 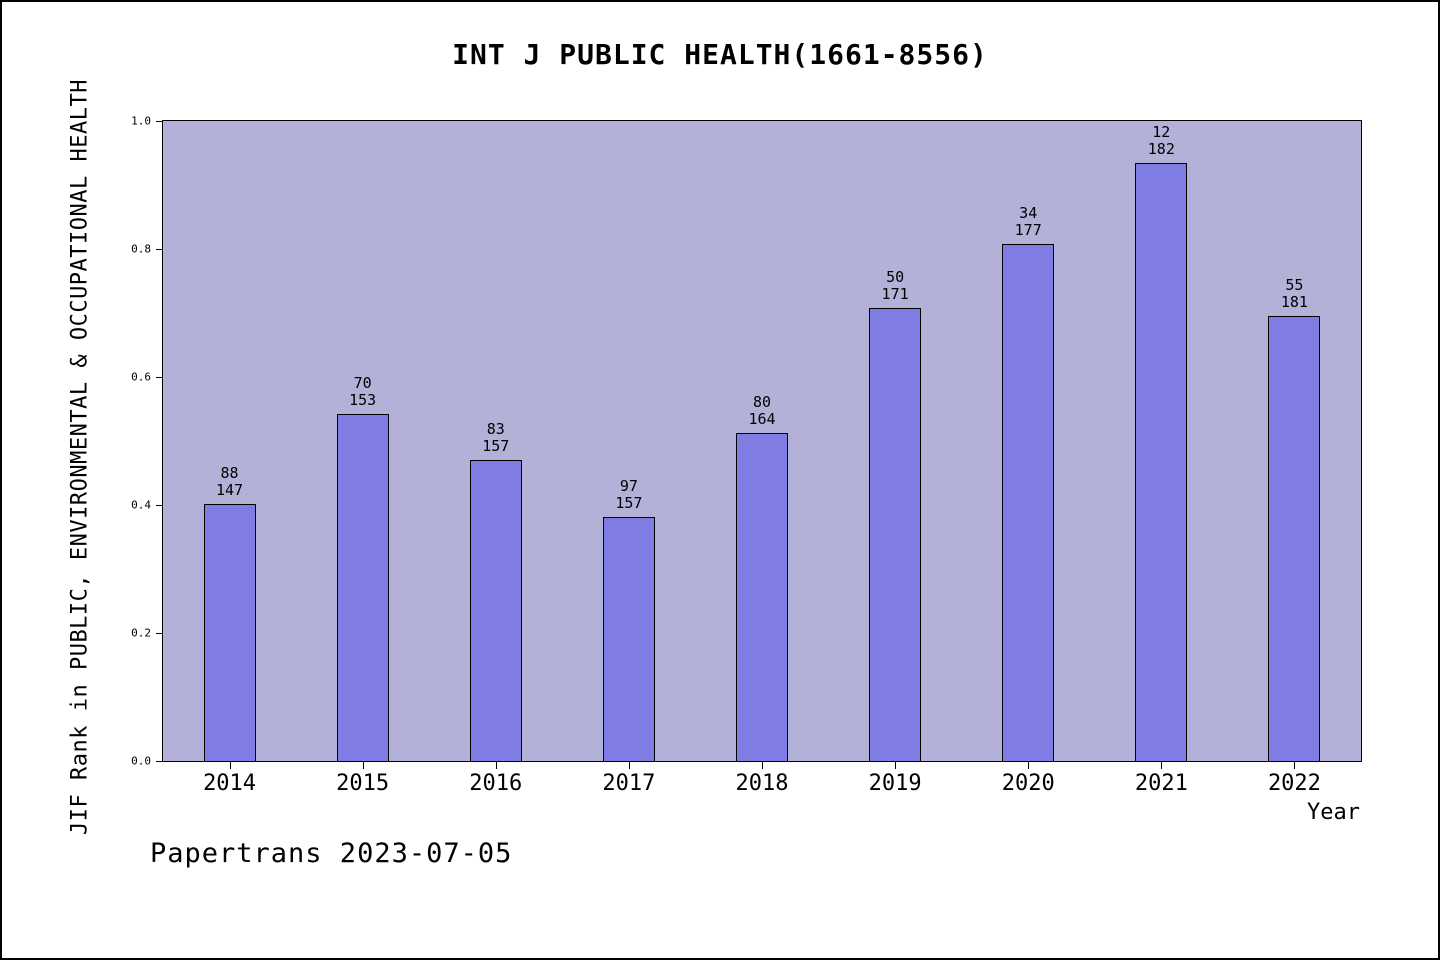 What do you see at coordinates (895, 783) in the screenshot?
I see `x-tick-label: 2019` at bounding box center [895, 783].